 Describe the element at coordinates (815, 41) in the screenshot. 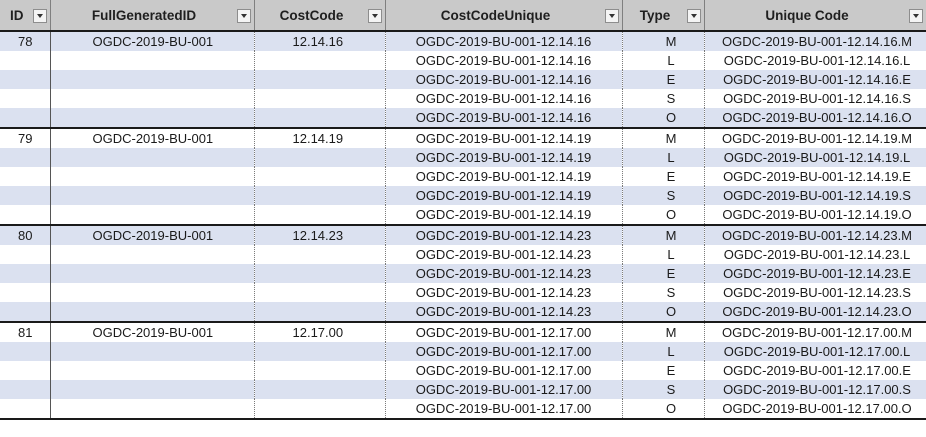

I see `cell-unique-code: OGDC-2019-BU-001-12.14.16.M` at that location.